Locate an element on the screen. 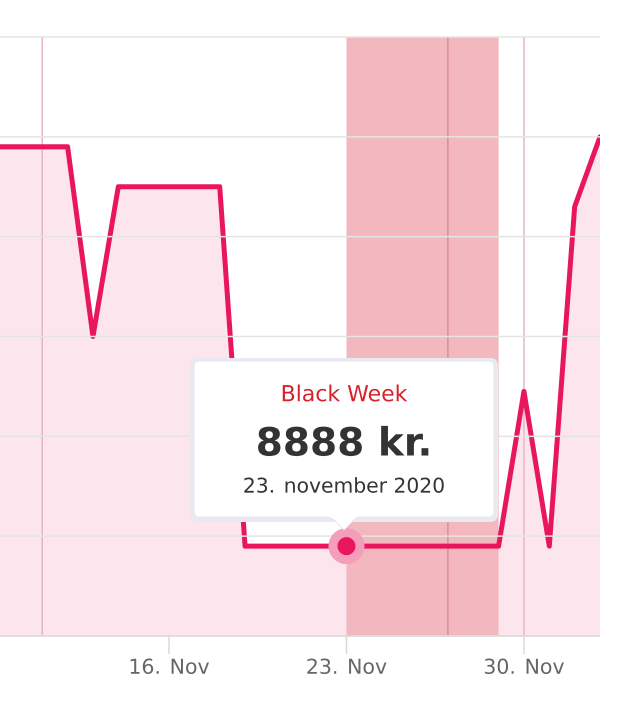 The image size is (640, 702). x-tick-label: 23. Nov is located at coordinates (346, 666).